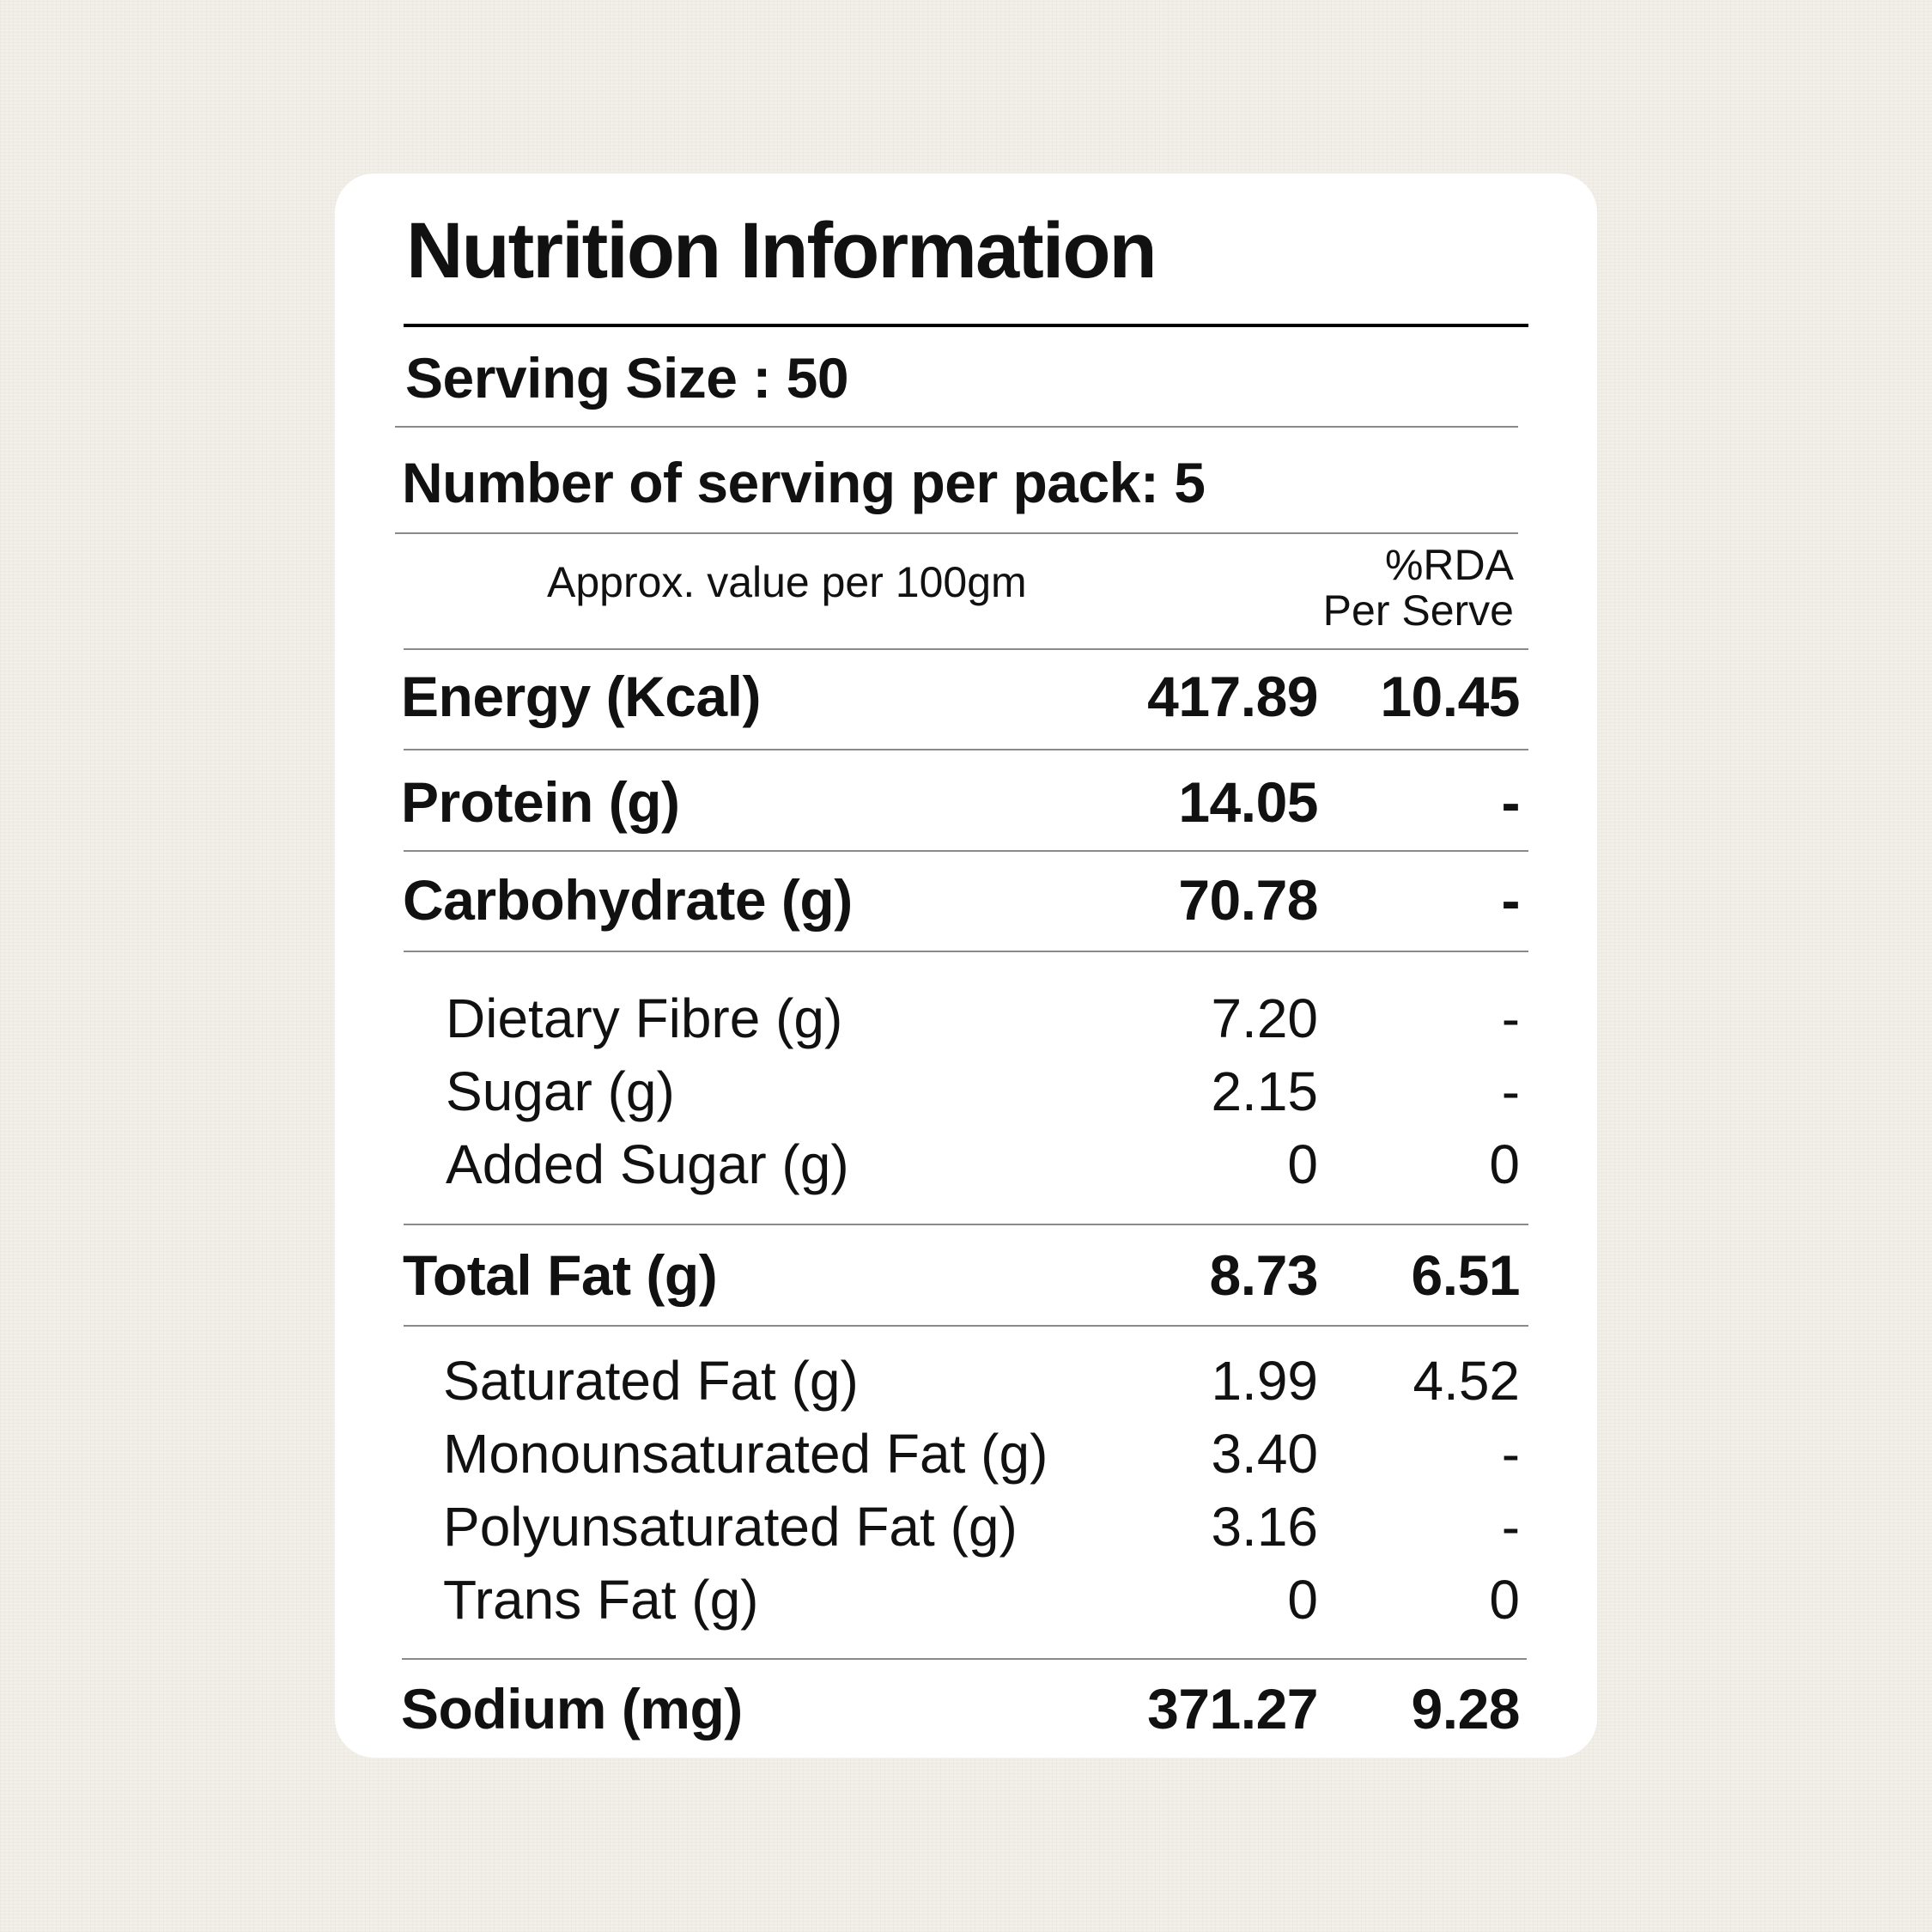 This screenshot has height=1932, width=1932. Describe the element at coordinates (644, 1018) in the screenshot. I see `row-name-dietary-fibre: Dietary Fibre (g)` at that location.